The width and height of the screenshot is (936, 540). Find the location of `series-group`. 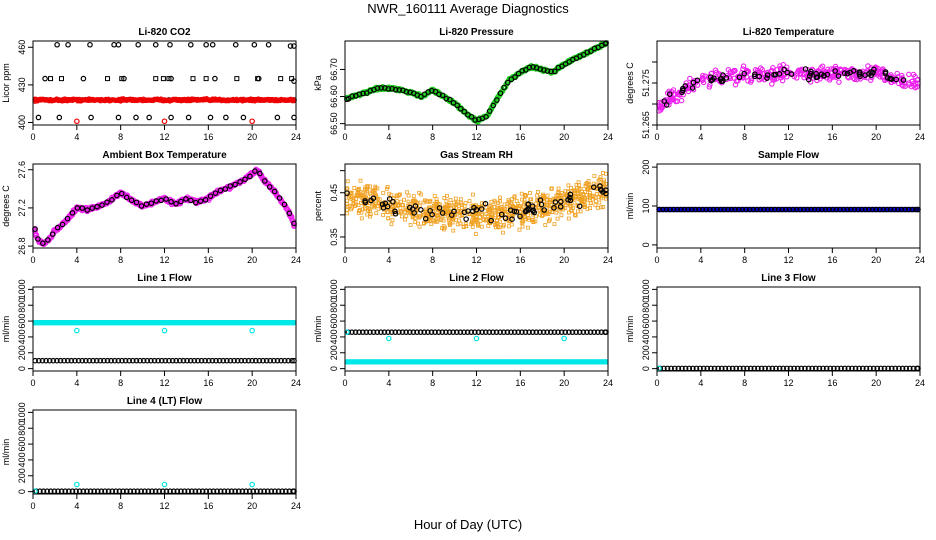

series-group is located at coordinates (788, 209).